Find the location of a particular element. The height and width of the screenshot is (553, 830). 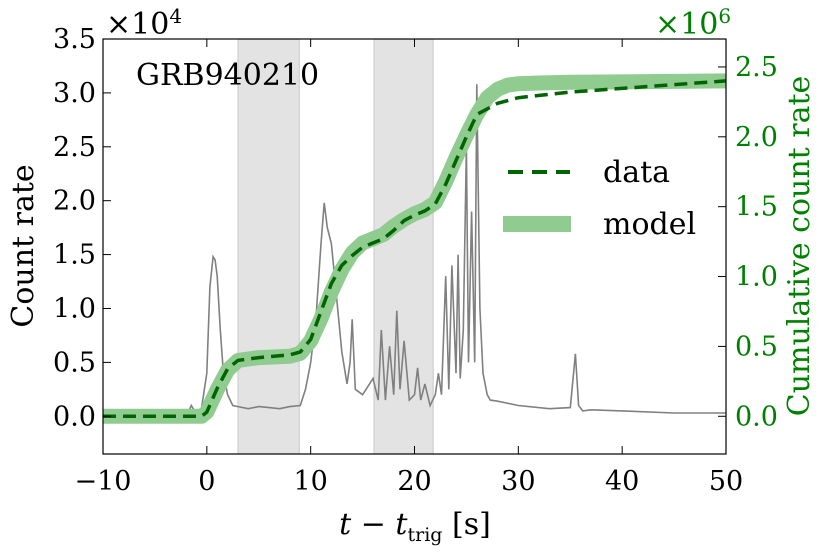

y-right-tick-label: 2.0 is located at coordinates (756, 137).